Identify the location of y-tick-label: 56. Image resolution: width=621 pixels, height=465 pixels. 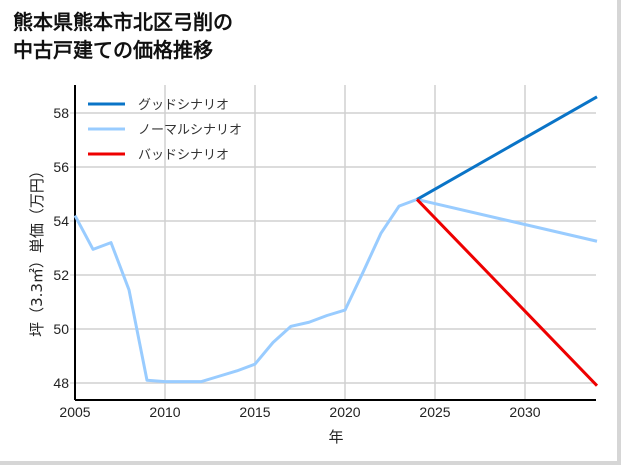
(61, 167).